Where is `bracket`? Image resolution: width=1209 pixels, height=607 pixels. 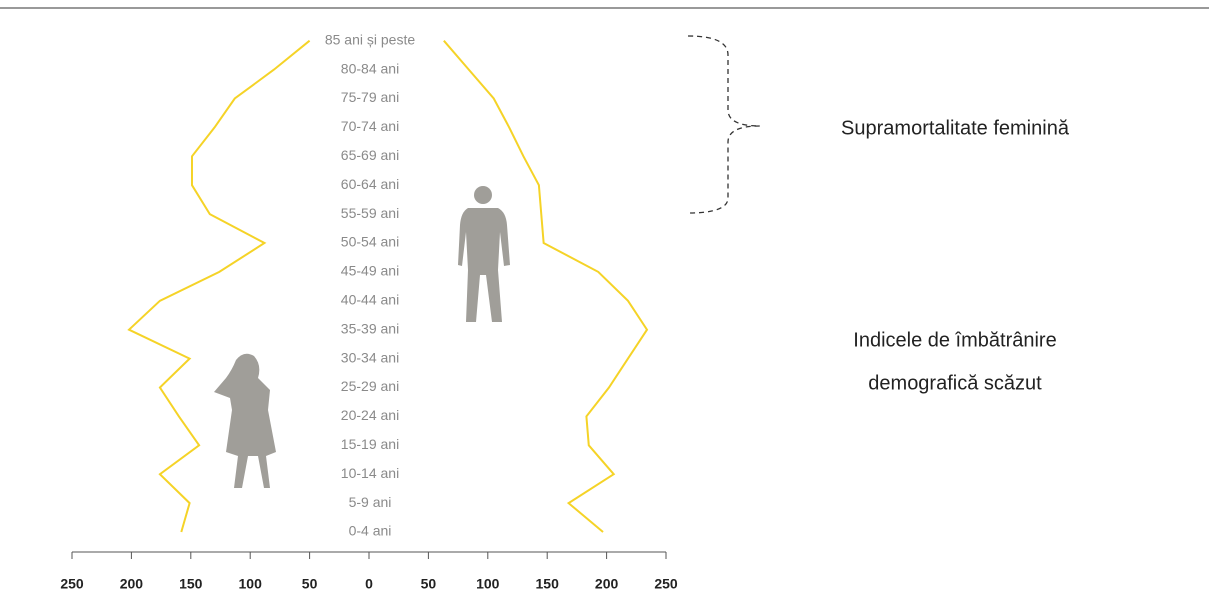 bracket is located at coordinates (724, 124).